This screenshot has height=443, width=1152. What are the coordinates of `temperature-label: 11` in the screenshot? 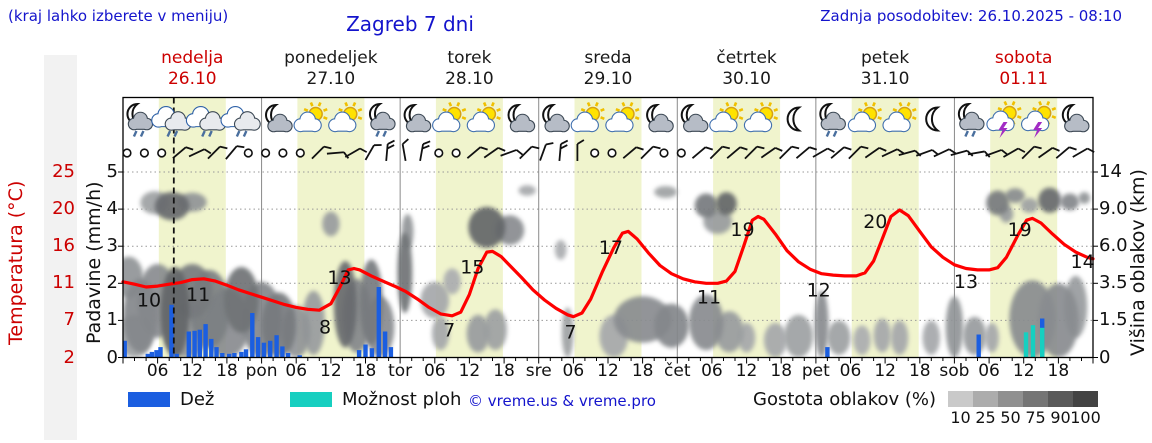 It's located at (198, 295).